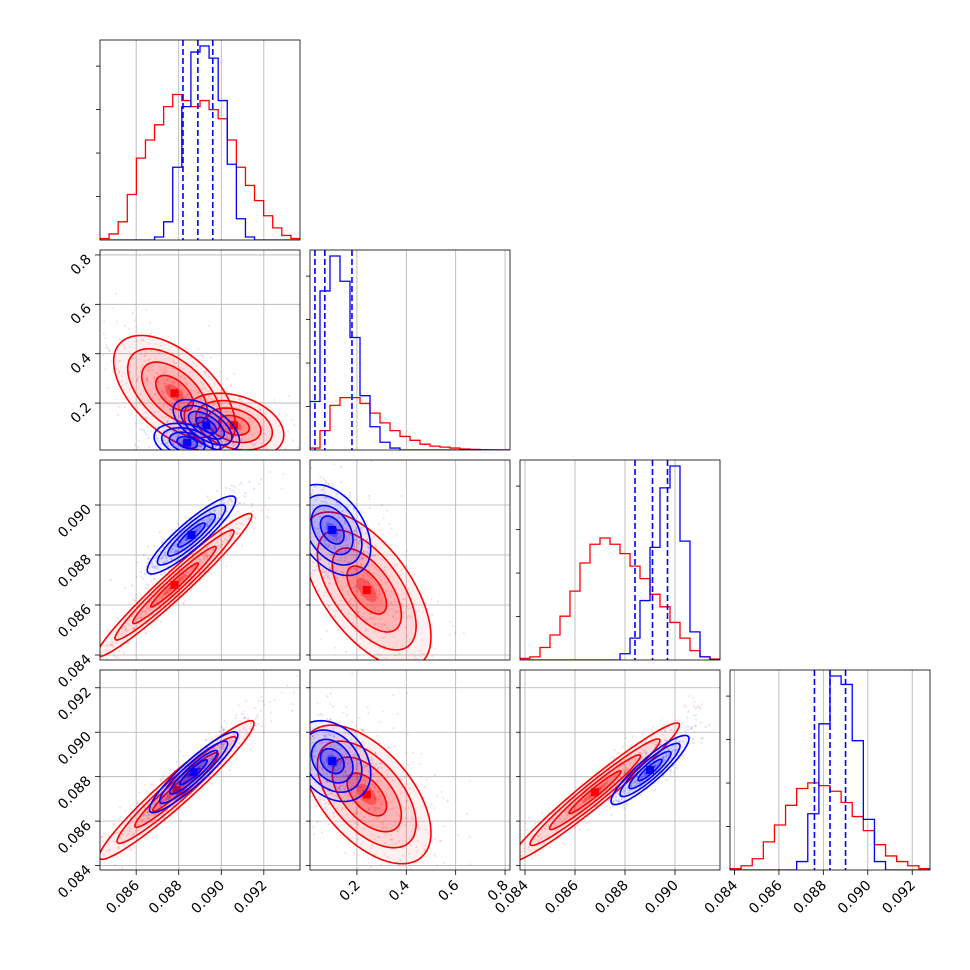 Image resolution: width=970 pixels, height=970 pixels. Describe the element at coordinates (75, 704) in the screenshot. I see `y-tick-label: 0.092` at that location.